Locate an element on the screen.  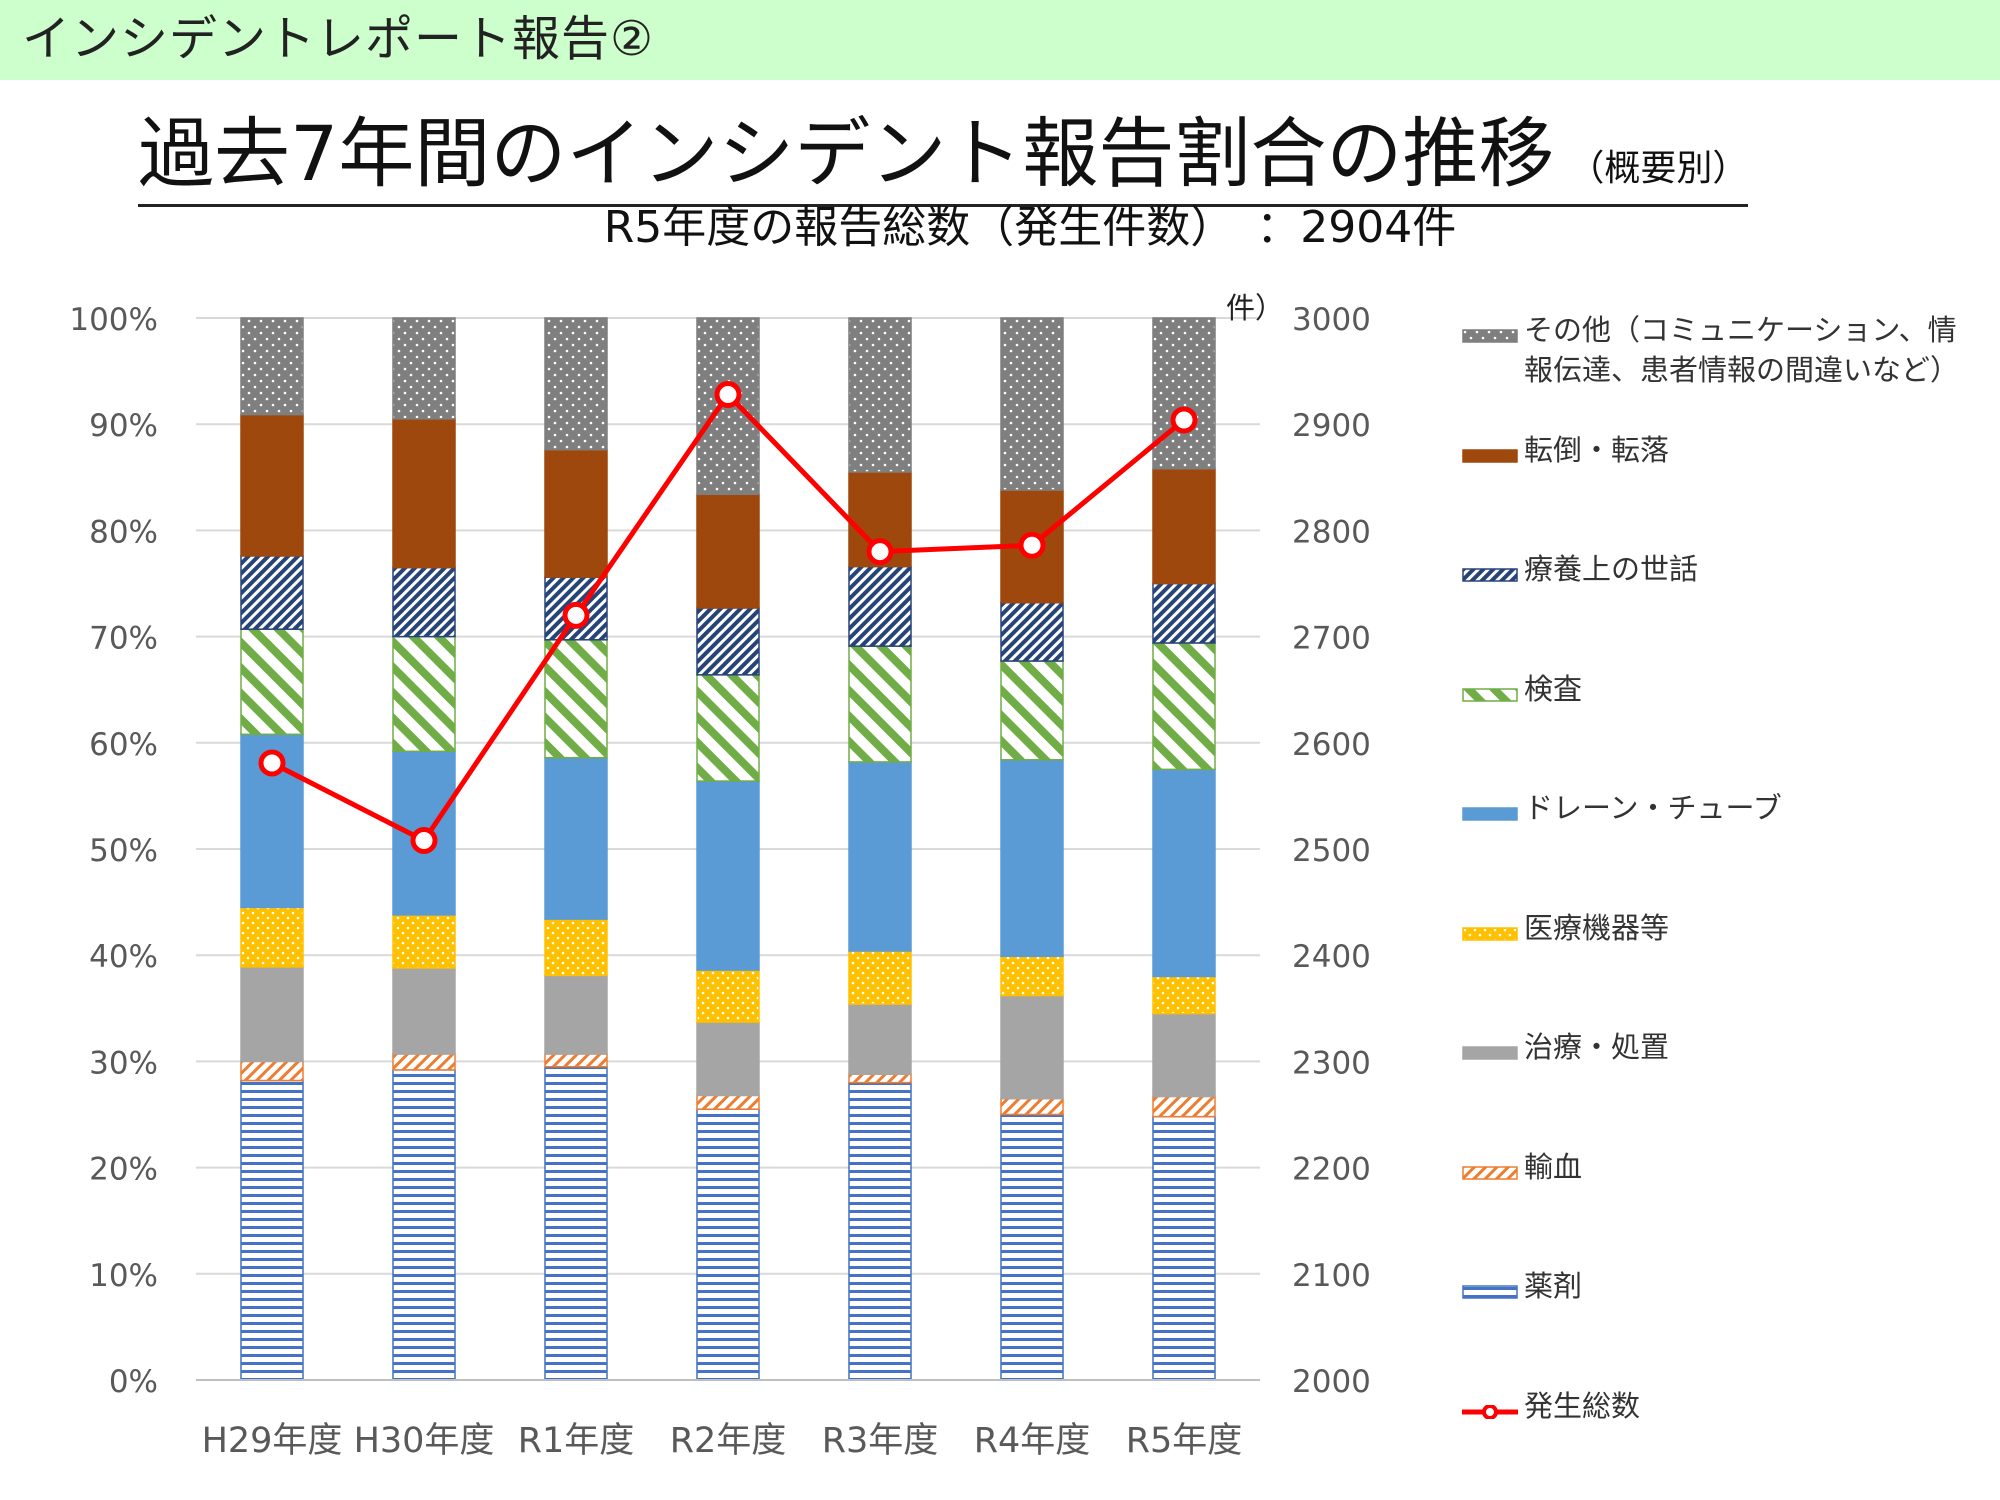
left-tick-label: 10% is located at coordinates (123, 1276).